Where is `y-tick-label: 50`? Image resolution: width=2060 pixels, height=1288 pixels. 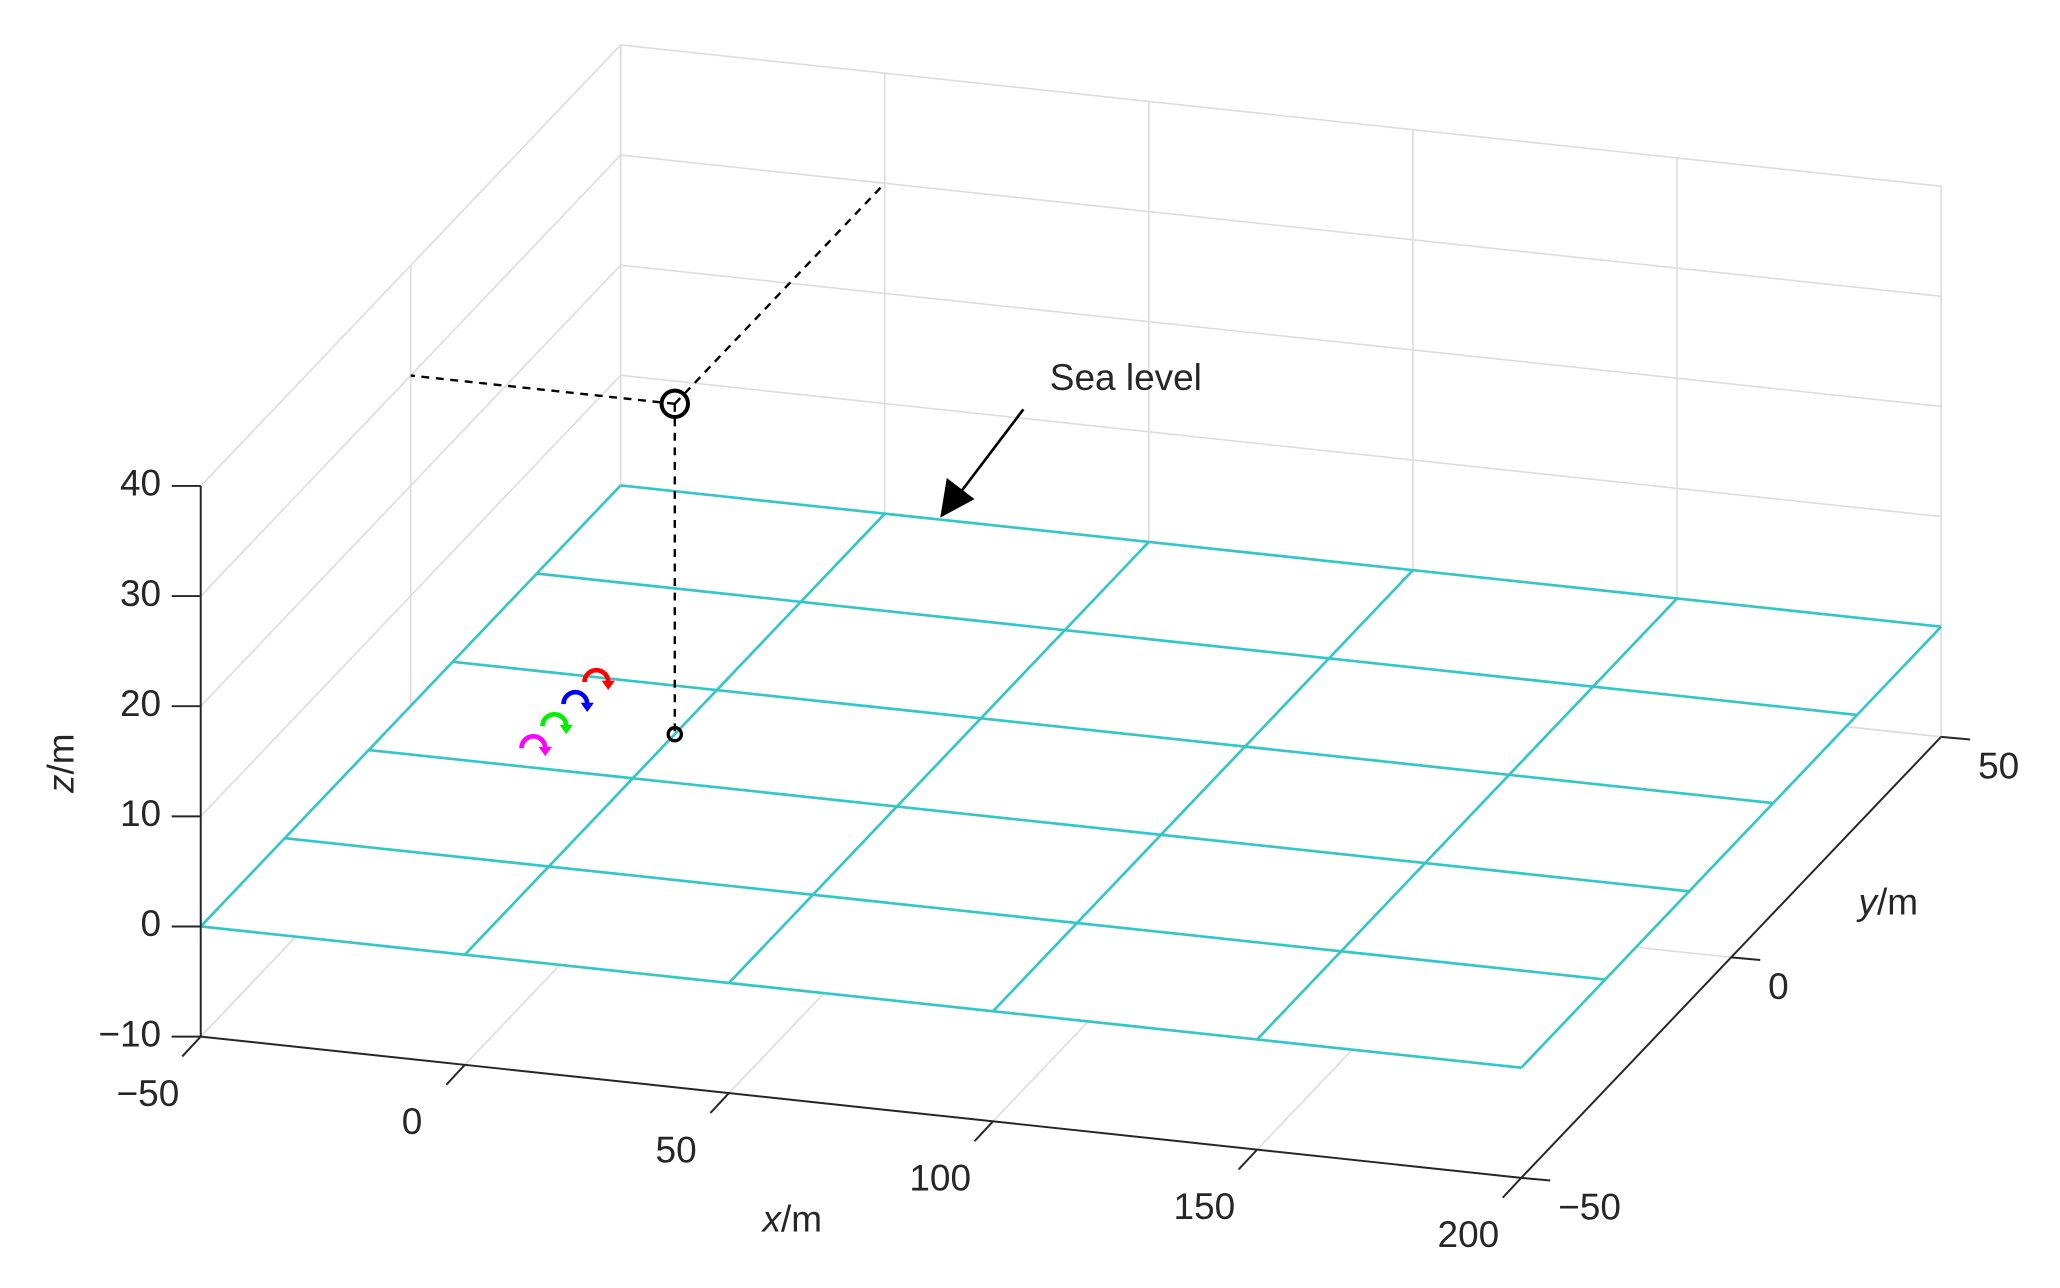
y-tick-label: 50 is located at coordinates (1998, 765).